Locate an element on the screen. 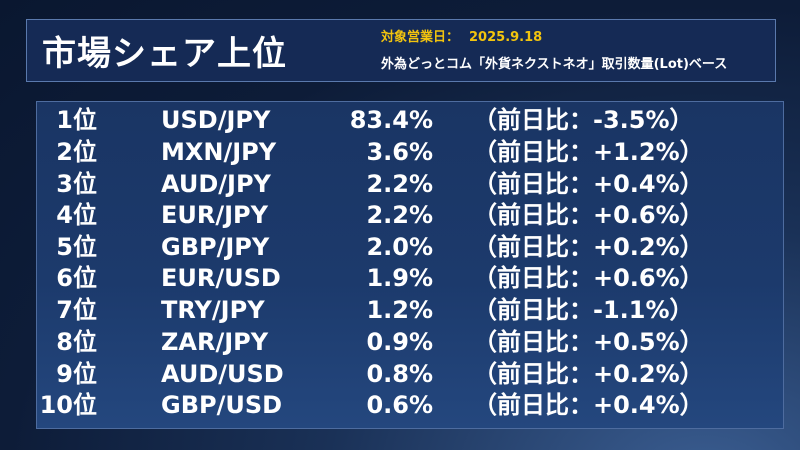 This screenshot has width=800, height=450. ranking-row: 8位 ZAR/JPY 0.9% （前日比：+0.5%） is located at coordinates (410, 342).